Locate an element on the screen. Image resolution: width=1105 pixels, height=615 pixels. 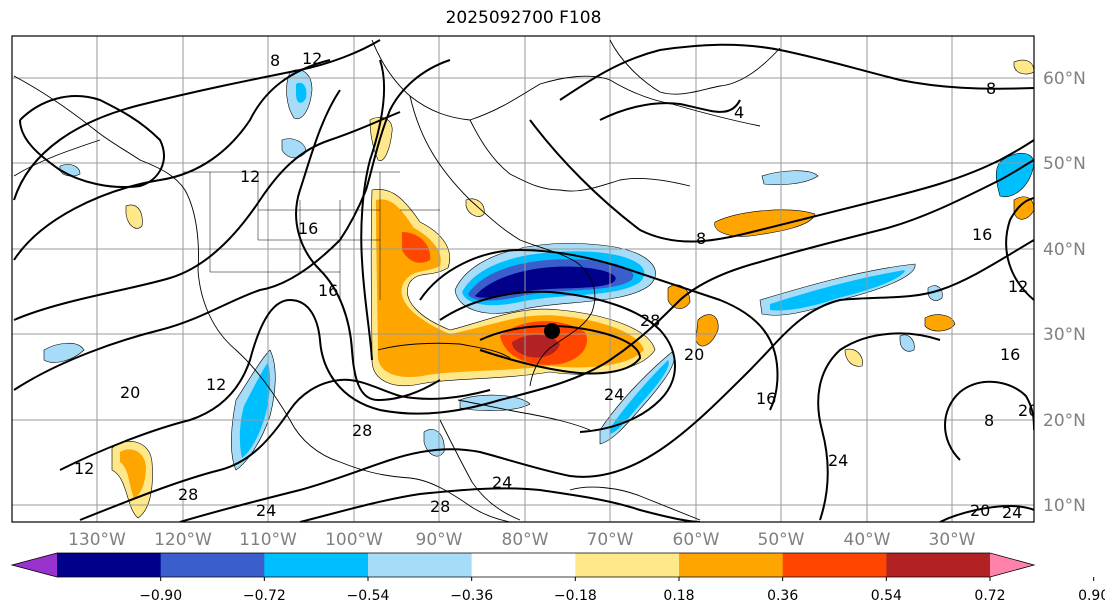
lon-label: 80°W is located at coordinates (525, 540).